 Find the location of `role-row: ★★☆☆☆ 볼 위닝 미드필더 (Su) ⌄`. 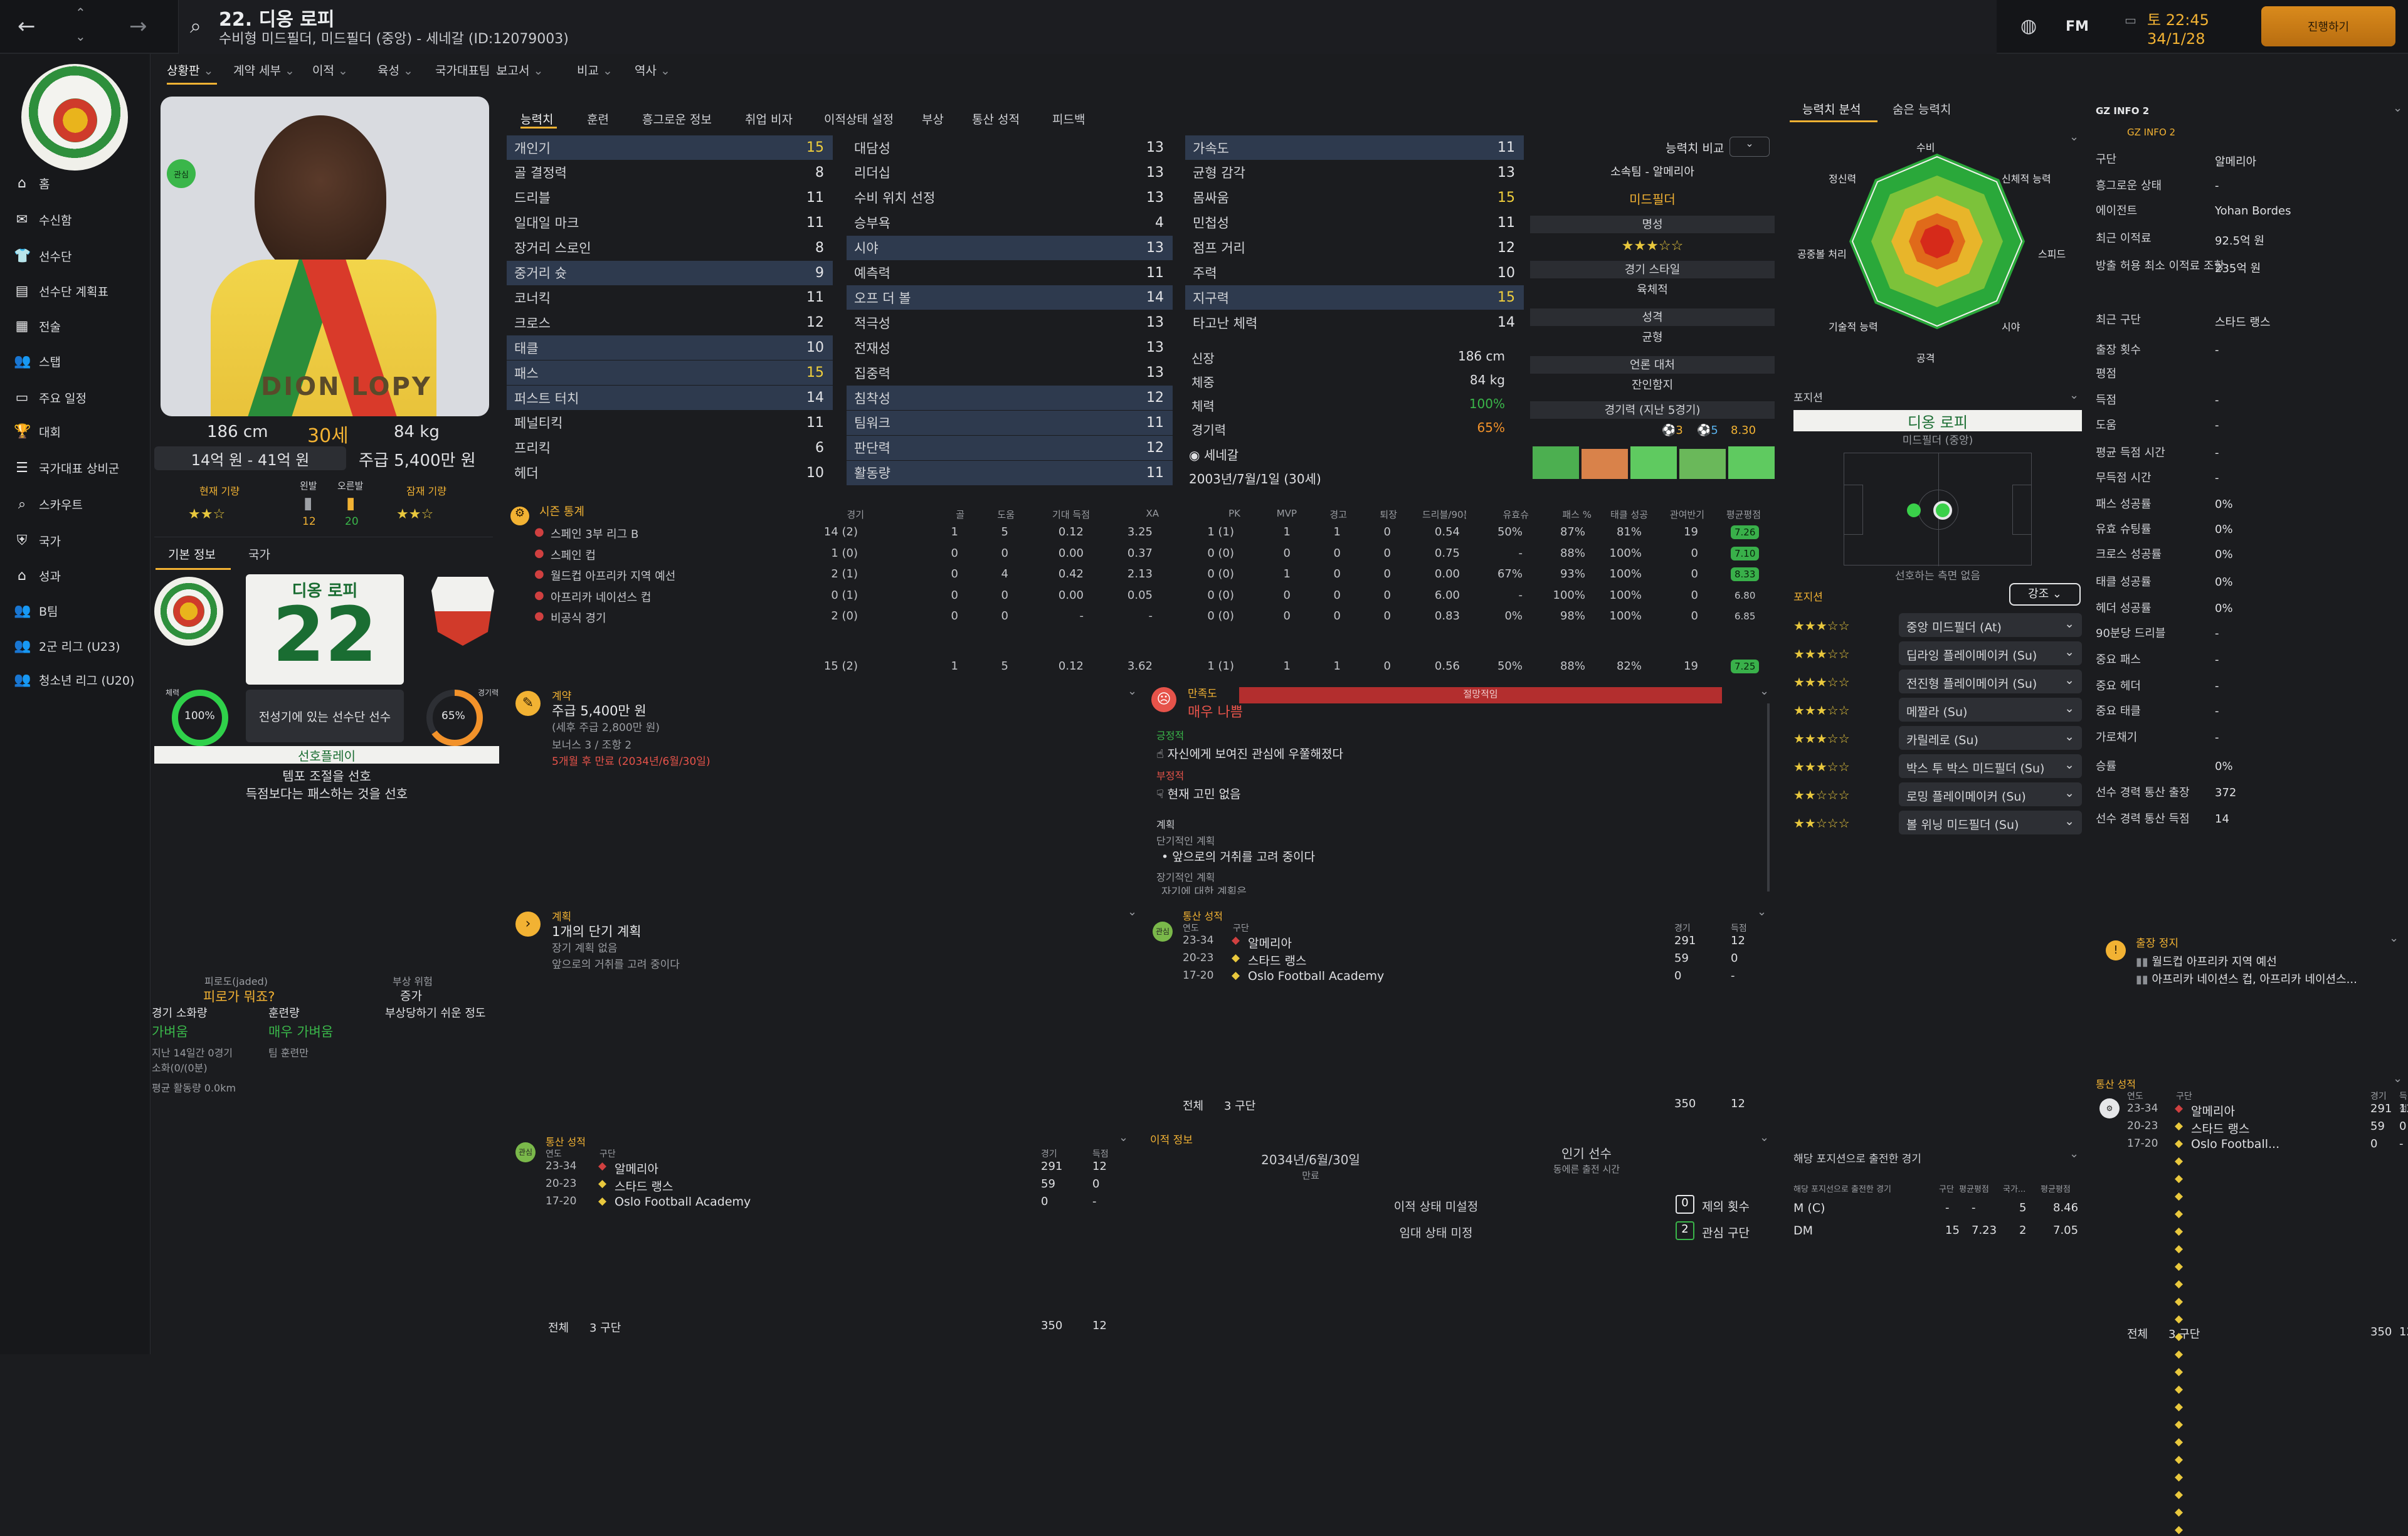

role-row: ★★☆☆☆ 볼 위닝 미드필더 (Su) ⌄ is located at coordinates (1937, 823).